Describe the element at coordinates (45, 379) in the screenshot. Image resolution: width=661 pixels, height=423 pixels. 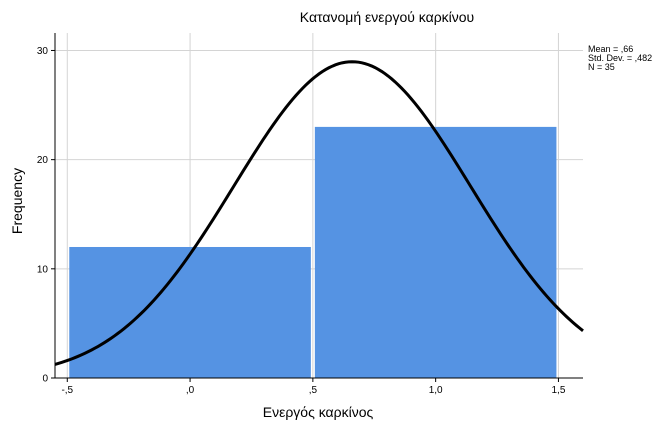
I see `y-tick-label-0: 0` at that location.